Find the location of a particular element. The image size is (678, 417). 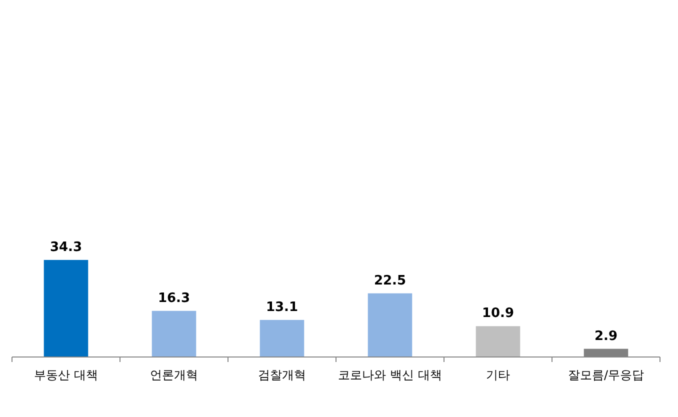

data-label: 10.9 is located at coordinates (498, 314).